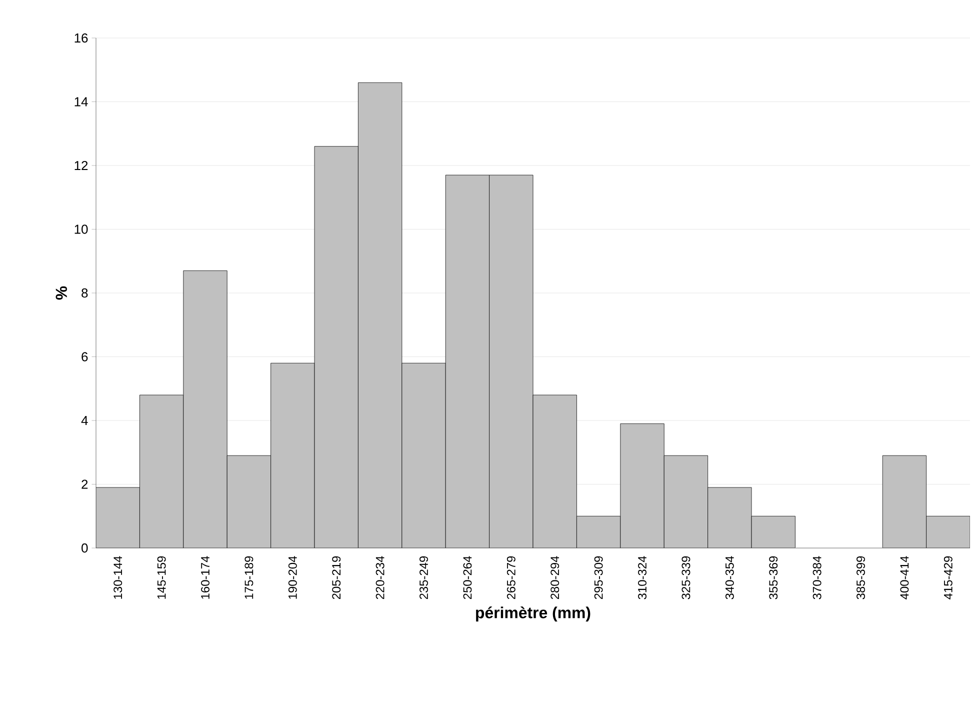  Describe the element at coordinates (61, 293) in the screenshot. I see `y-axis-title: %` at that location.